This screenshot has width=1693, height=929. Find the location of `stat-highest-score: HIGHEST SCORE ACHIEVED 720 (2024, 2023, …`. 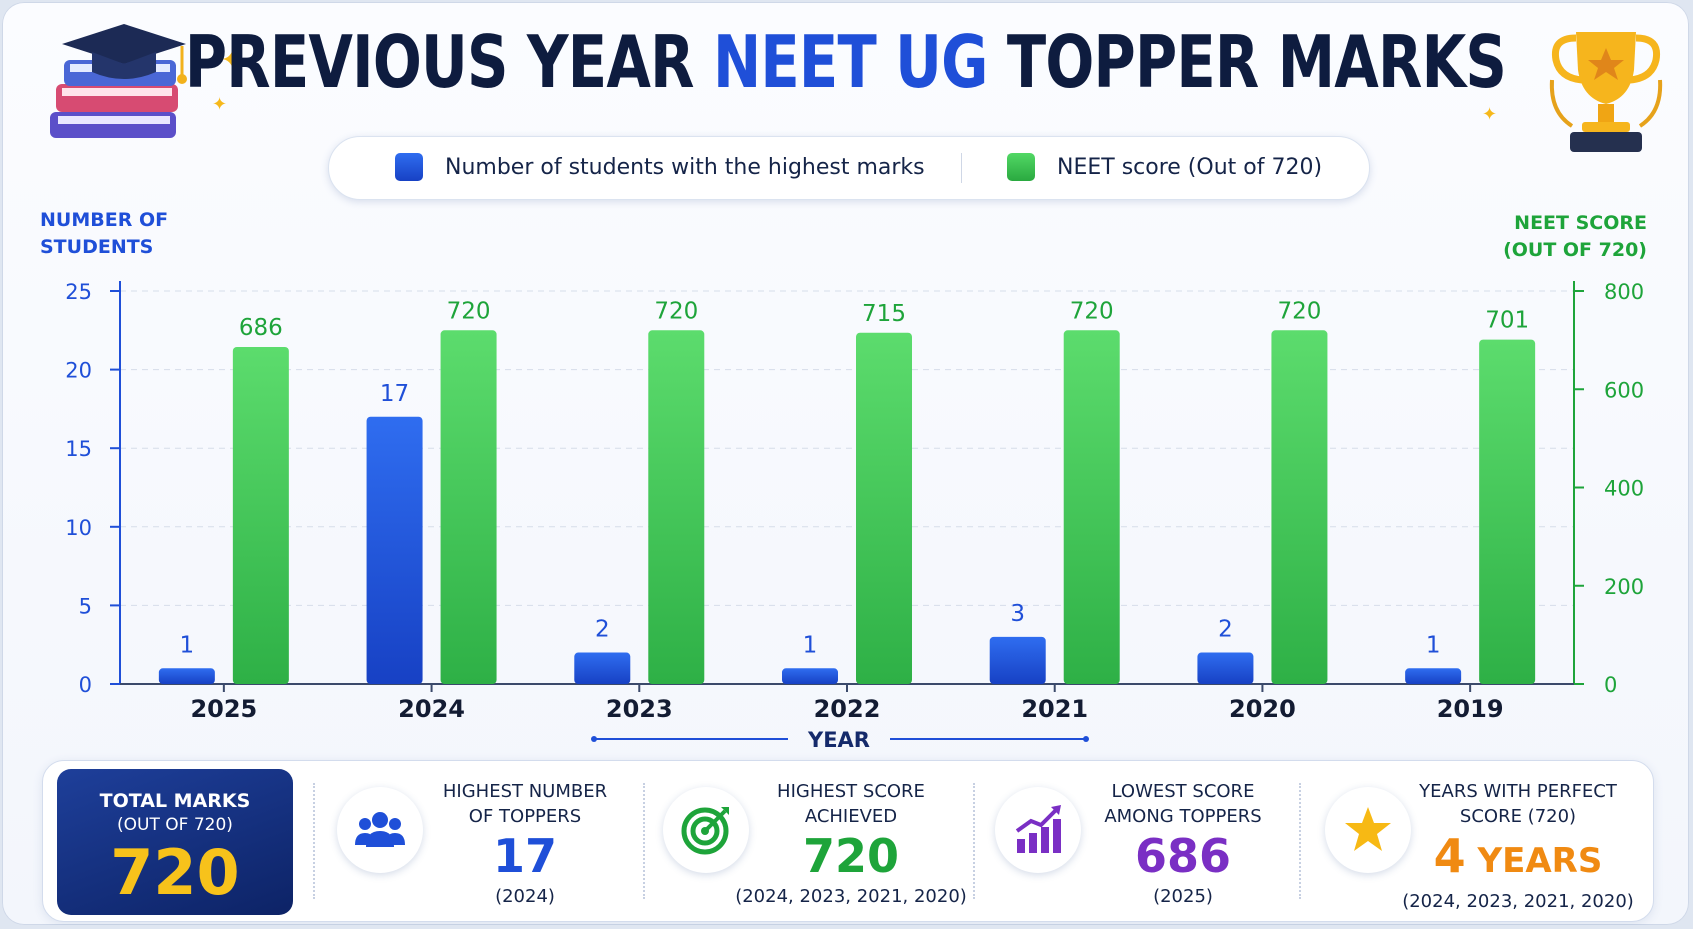

stat-highest-score: HIGHEST SCORE ACHIEVED 720 (2024, 2023, … is located at coordinates (818, 840).